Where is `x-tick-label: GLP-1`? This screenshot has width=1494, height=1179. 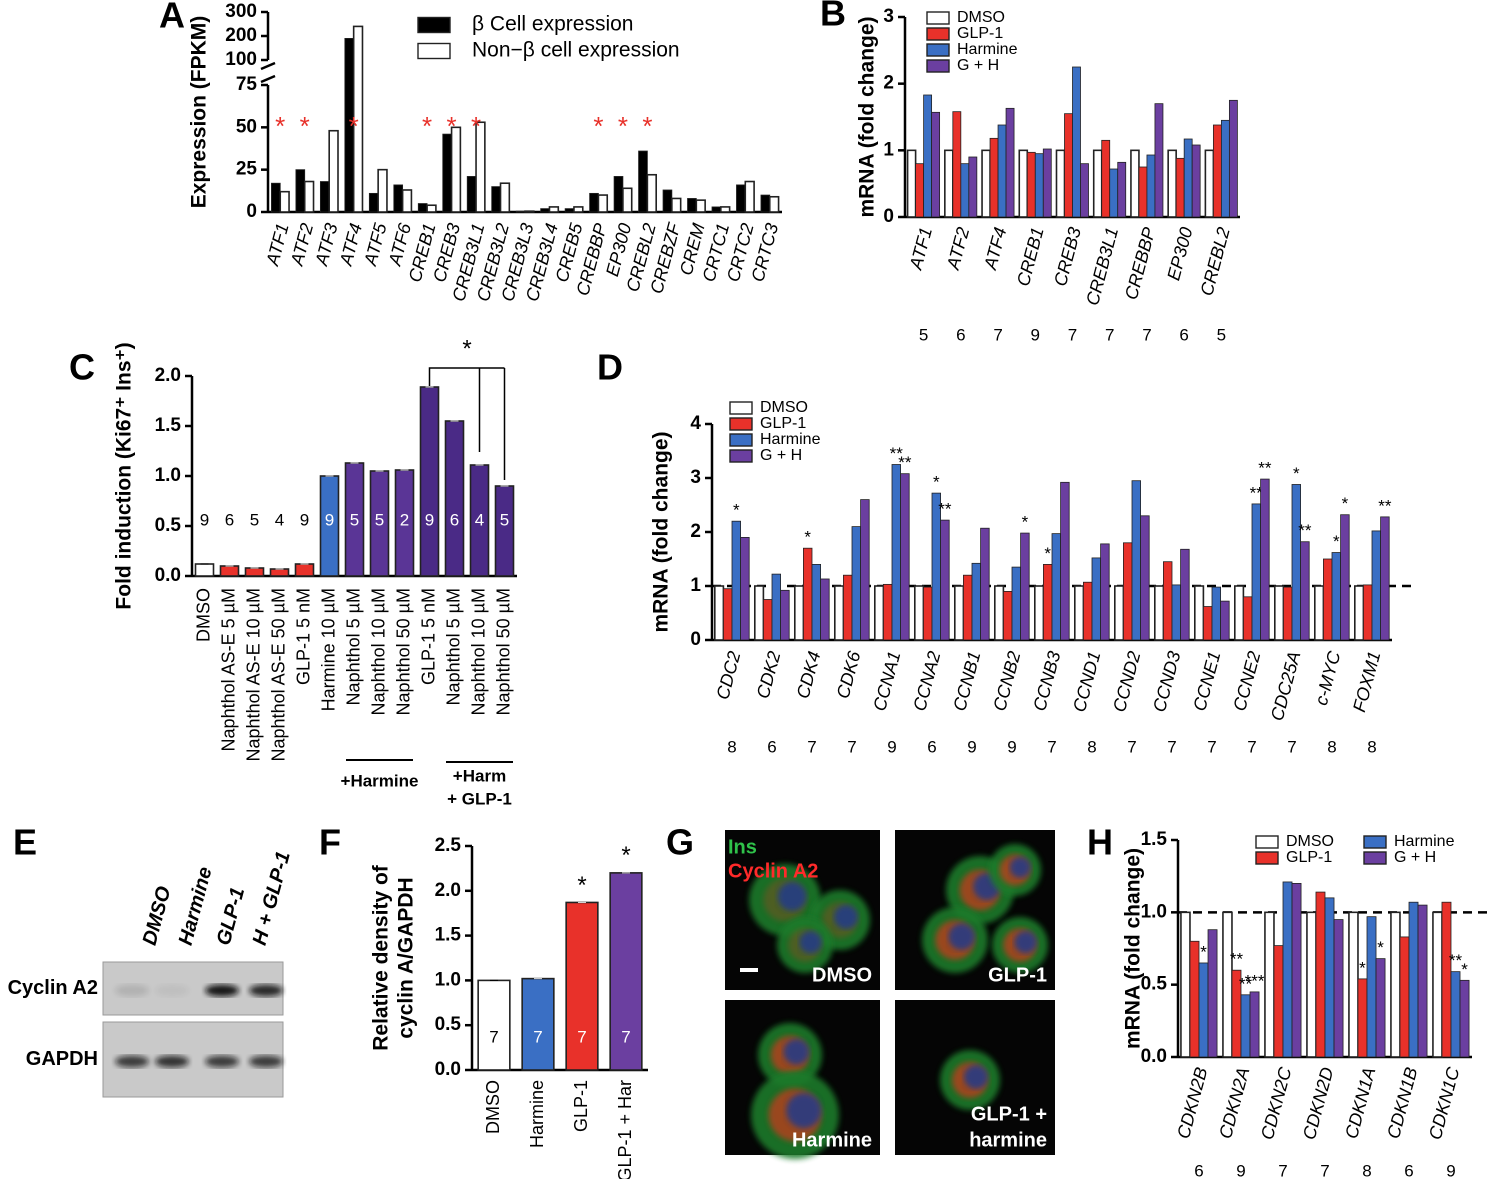 x-tick-label: GLP-1 is located at coordinates (581, 1106).